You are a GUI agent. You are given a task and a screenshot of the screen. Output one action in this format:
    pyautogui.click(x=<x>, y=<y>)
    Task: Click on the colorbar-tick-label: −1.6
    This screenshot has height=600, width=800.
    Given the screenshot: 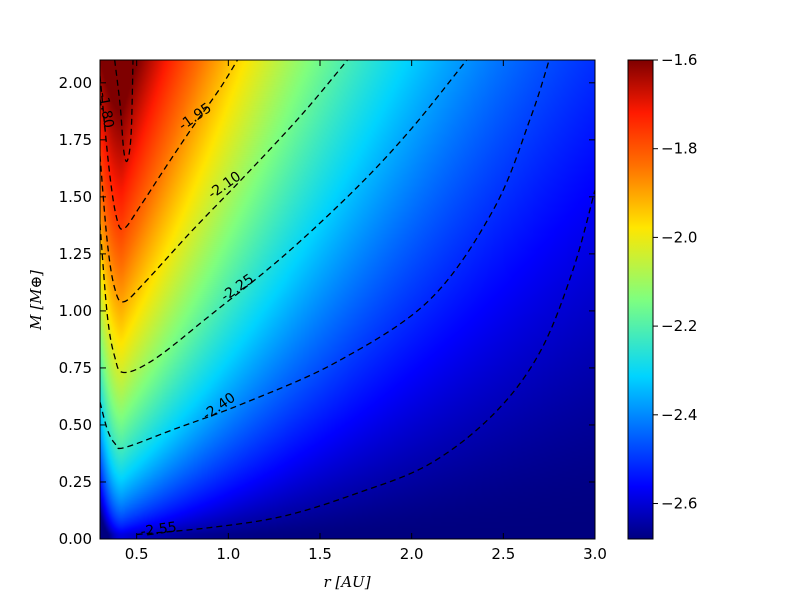 What is the action you would take?
    pyautogui.click(x=679, y=60)
    